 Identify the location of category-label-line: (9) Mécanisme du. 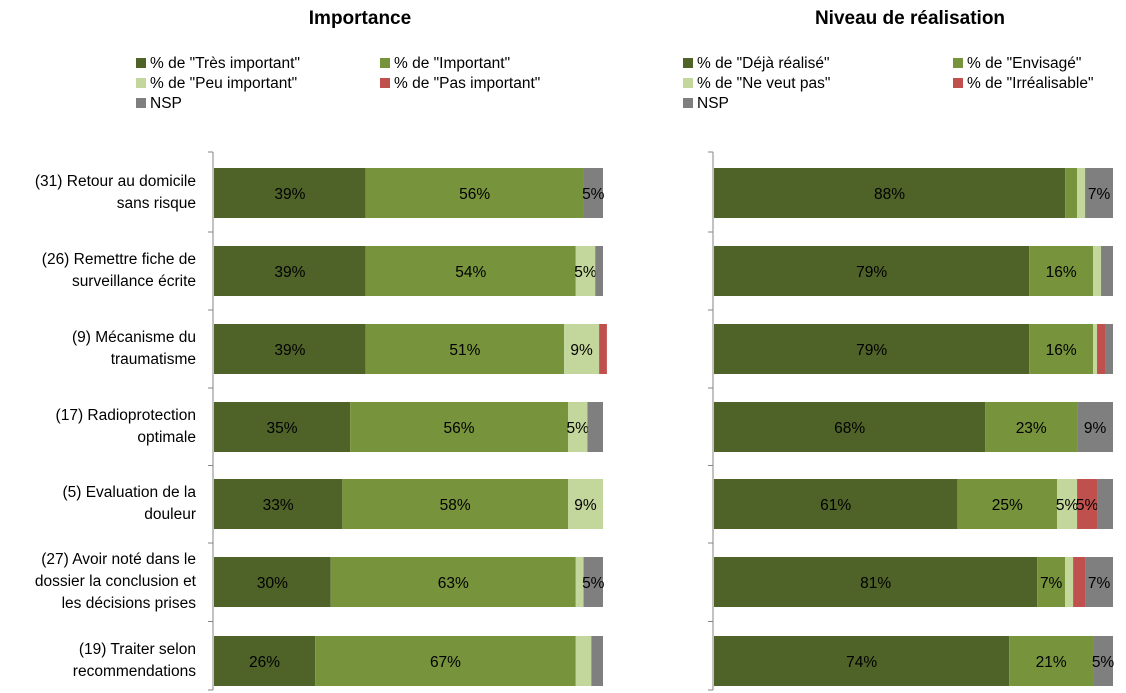
(133, 337).